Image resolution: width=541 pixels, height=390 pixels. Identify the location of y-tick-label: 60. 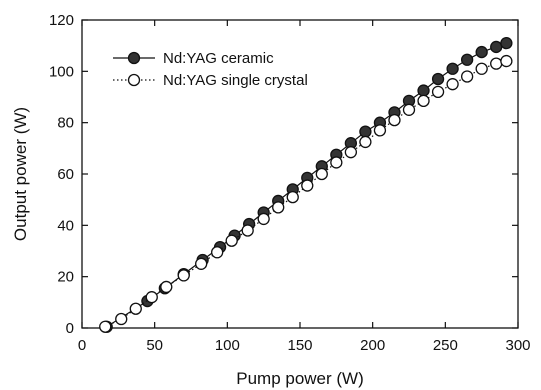
(65, 174).